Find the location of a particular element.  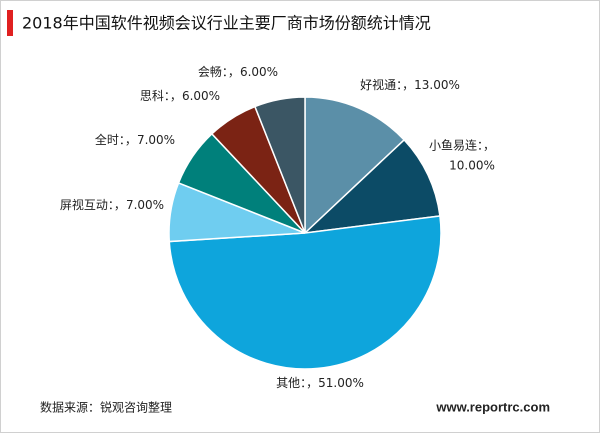

slice-category-label: 思科：， is located at coordinates (161, 96).